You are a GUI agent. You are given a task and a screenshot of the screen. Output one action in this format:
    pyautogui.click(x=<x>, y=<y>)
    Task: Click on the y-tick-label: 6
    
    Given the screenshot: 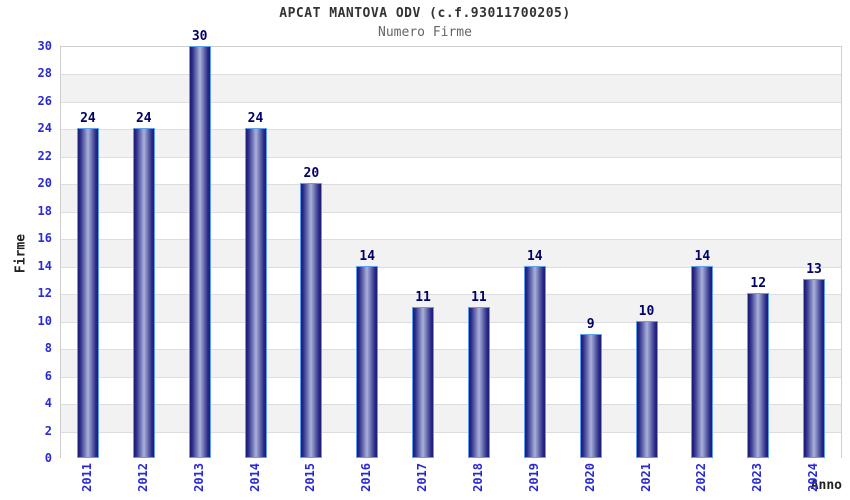 What is the action you would take?
    pyautogui.click(x=48, y=375)
    